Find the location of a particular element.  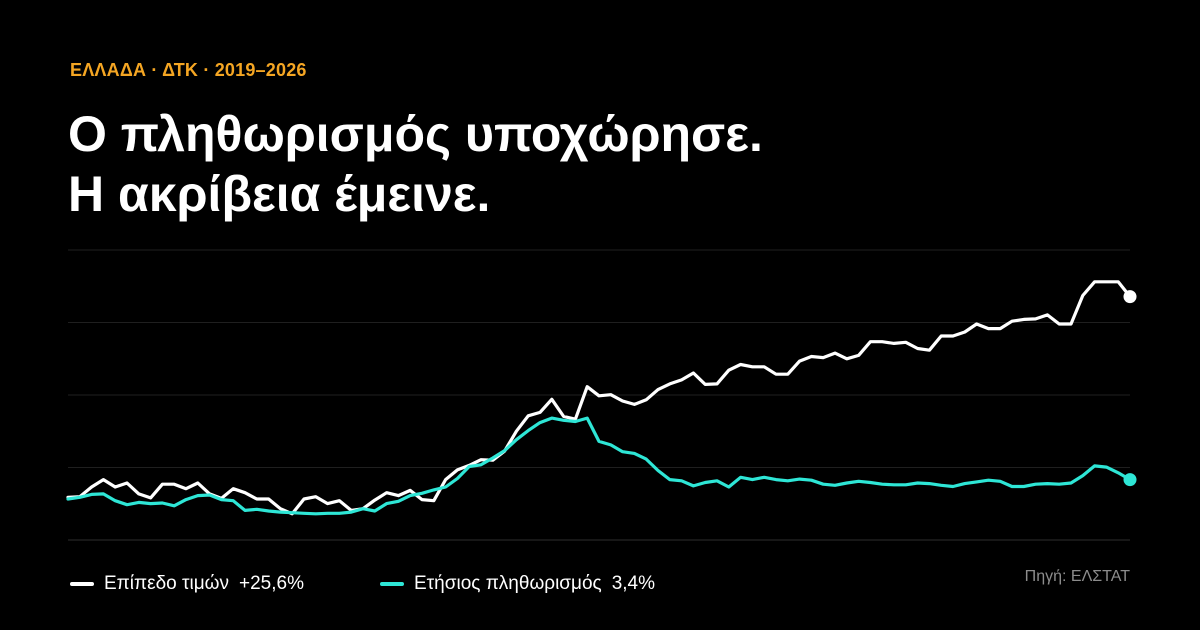

headline-line-2: Η ακρίβεια έμεινε. is located at coordinates (279, 194).